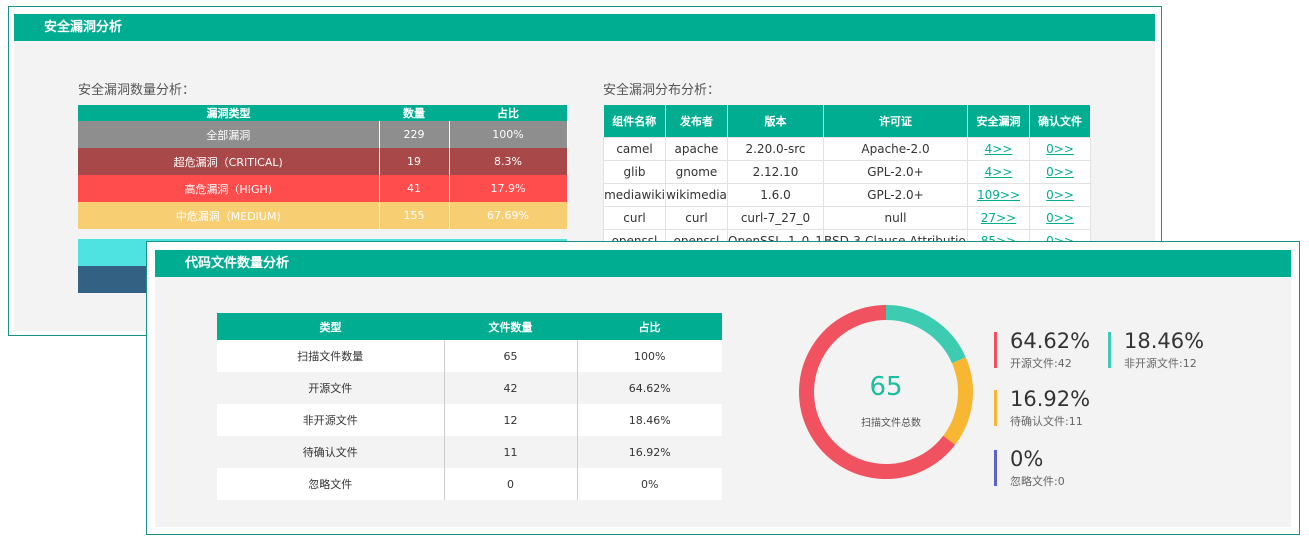 The width and height of the screenshot is (1309, 543). I want to click on cell: apache, so click(696, 149).